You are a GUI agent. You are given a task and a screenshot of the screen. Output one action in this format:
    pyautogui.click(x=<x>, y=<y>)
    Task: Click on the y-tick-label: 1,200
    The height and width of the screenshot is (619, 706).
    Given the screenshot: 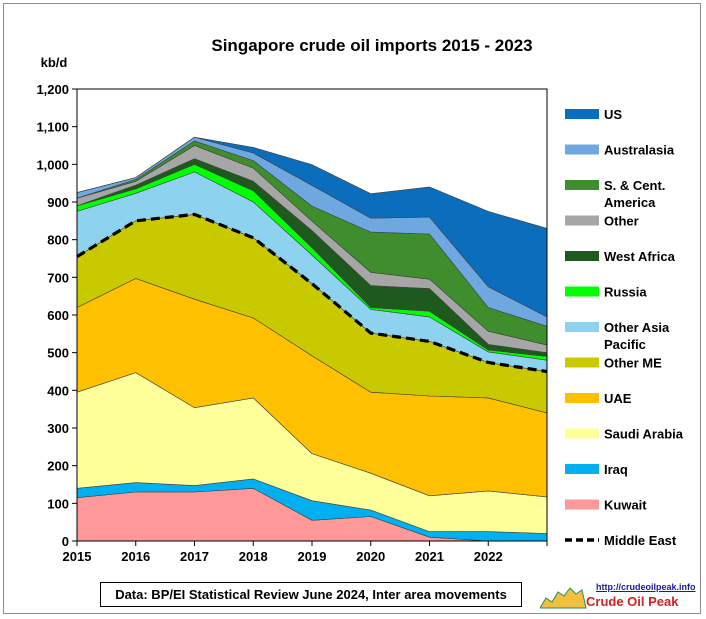 What is the action you would take?
    pyautogui.click(x=52, y=89)
    